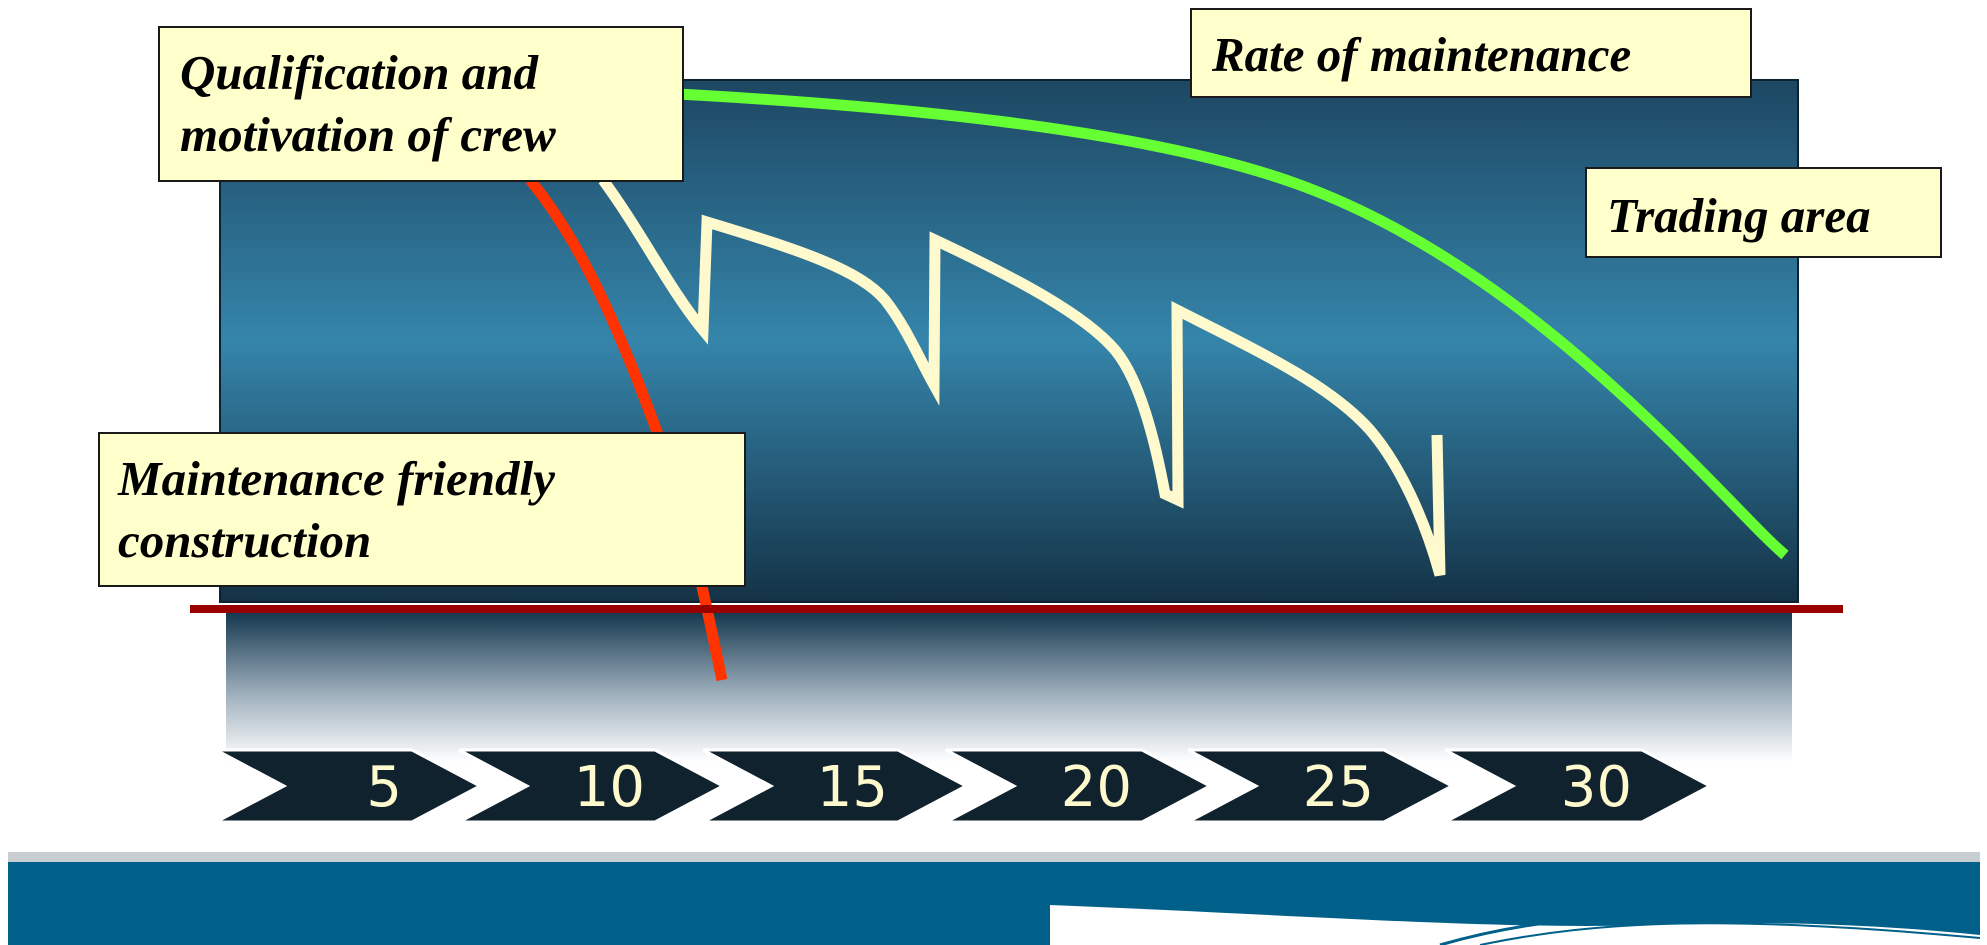 Image resolution: width=1987 pixels, height=945 pixels. What do you see at coordinates (1009, 687) in the screenshot?
I see `panel-reflection` at bounding box center [1009, 687].